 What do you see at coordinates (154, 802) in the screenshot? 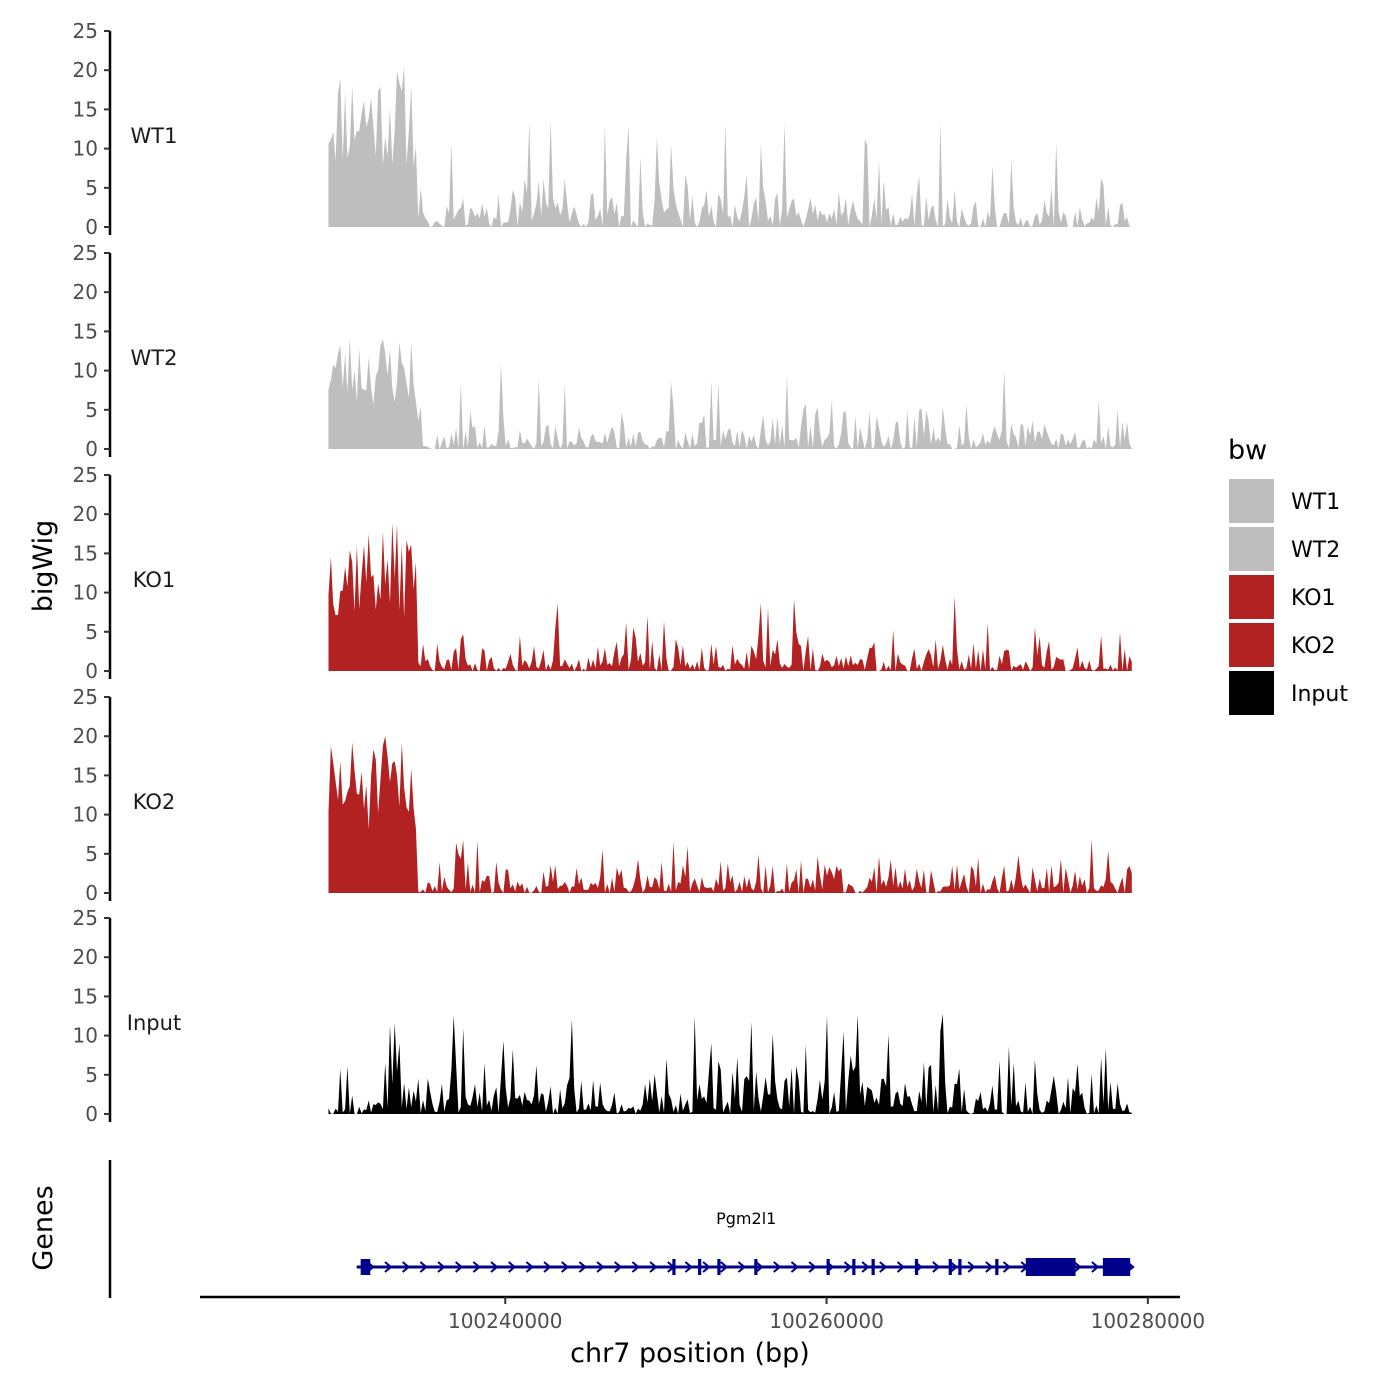
I see `track-label-ko2: KO2` at bounding box center [154, 802].